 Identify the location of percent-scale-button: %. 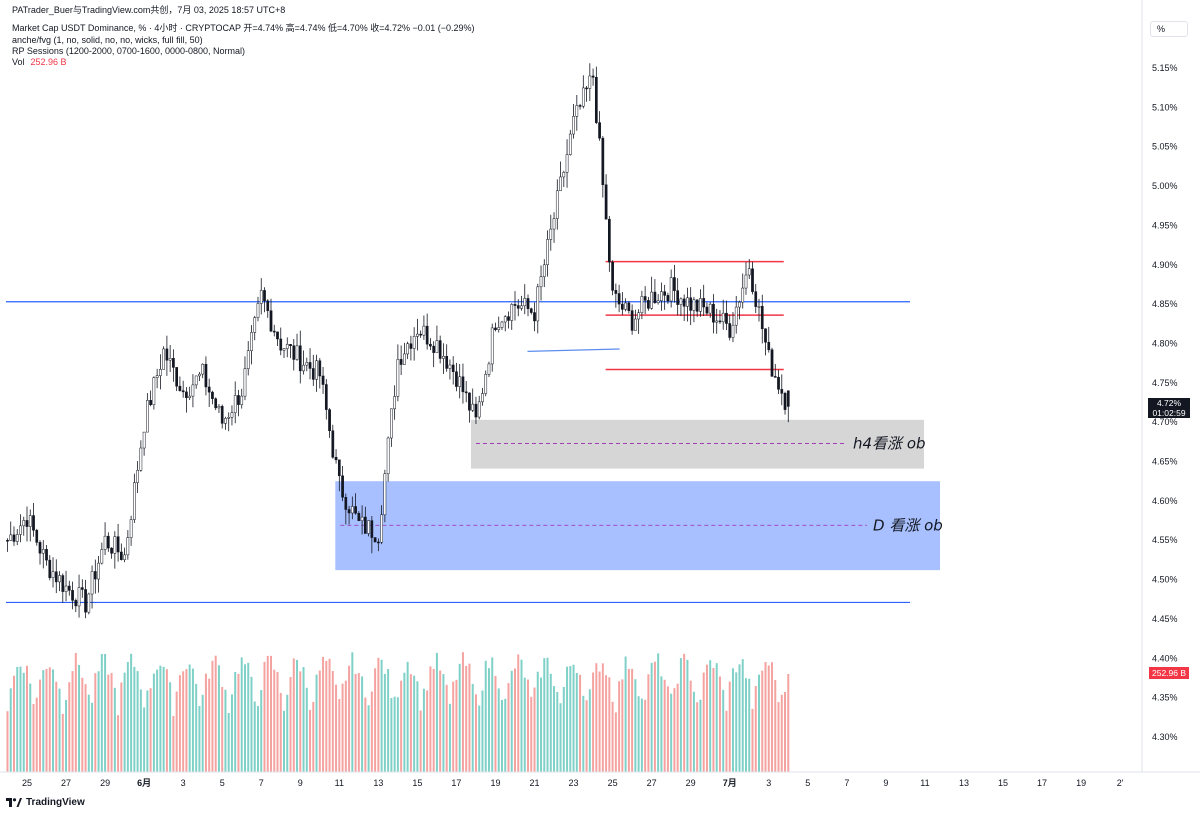
(1169, 29).